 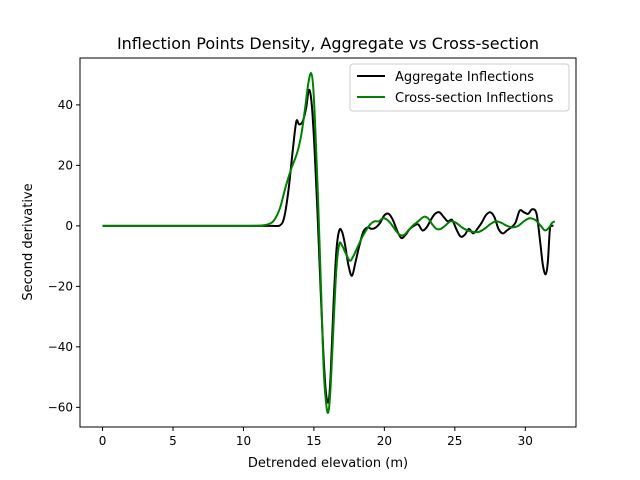 What do you see at coordinates (69, 226) in the screenshot?
I see `y-tick-label: 0` at bounding box center [69, 226].